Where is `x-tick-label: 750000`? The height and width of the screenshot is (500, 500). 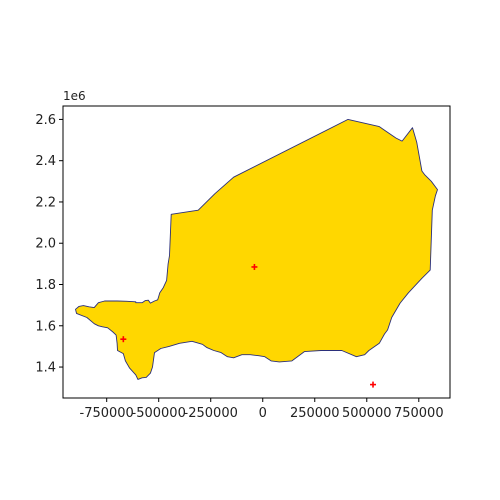
x-tick-label: 750000 is located at coordinates (419, 413).